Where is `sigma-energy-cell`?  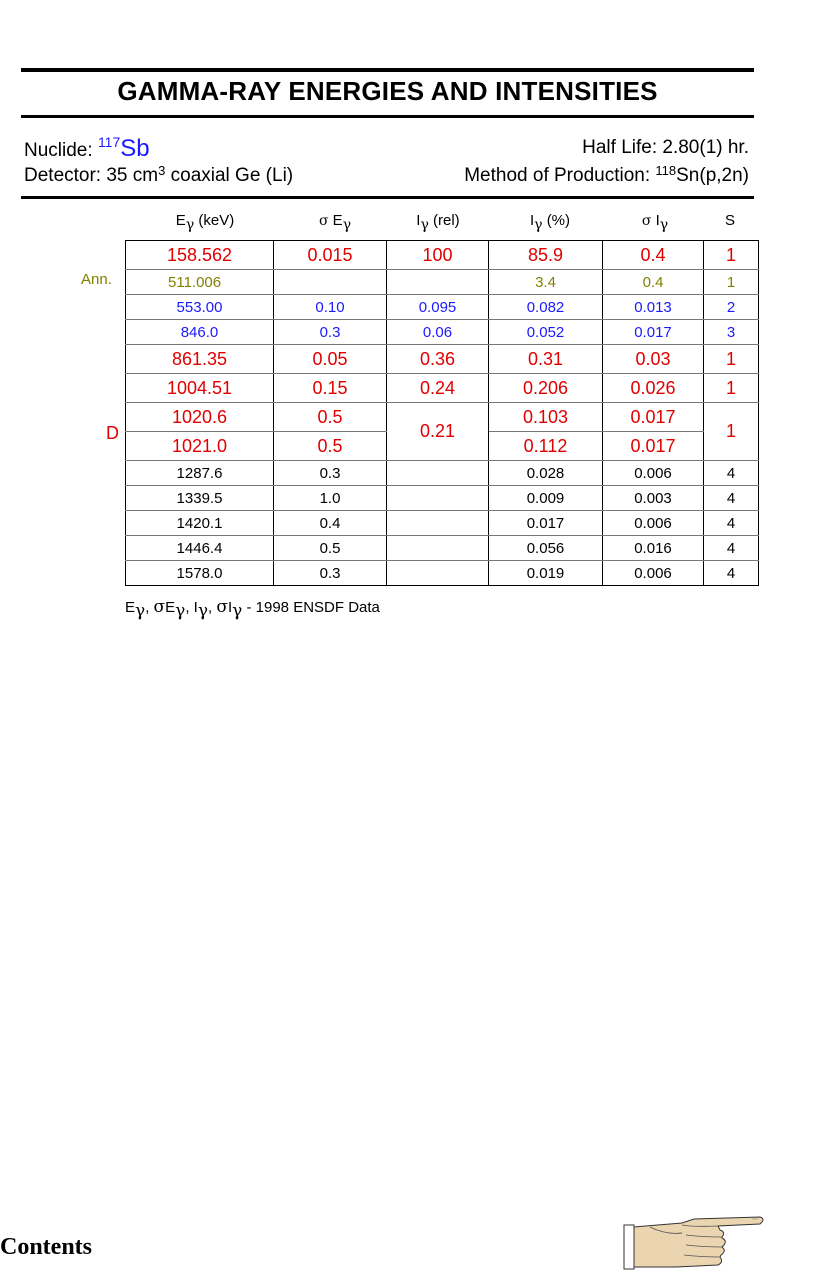 sigma-energy-cell is located at coordinates (330, 282).